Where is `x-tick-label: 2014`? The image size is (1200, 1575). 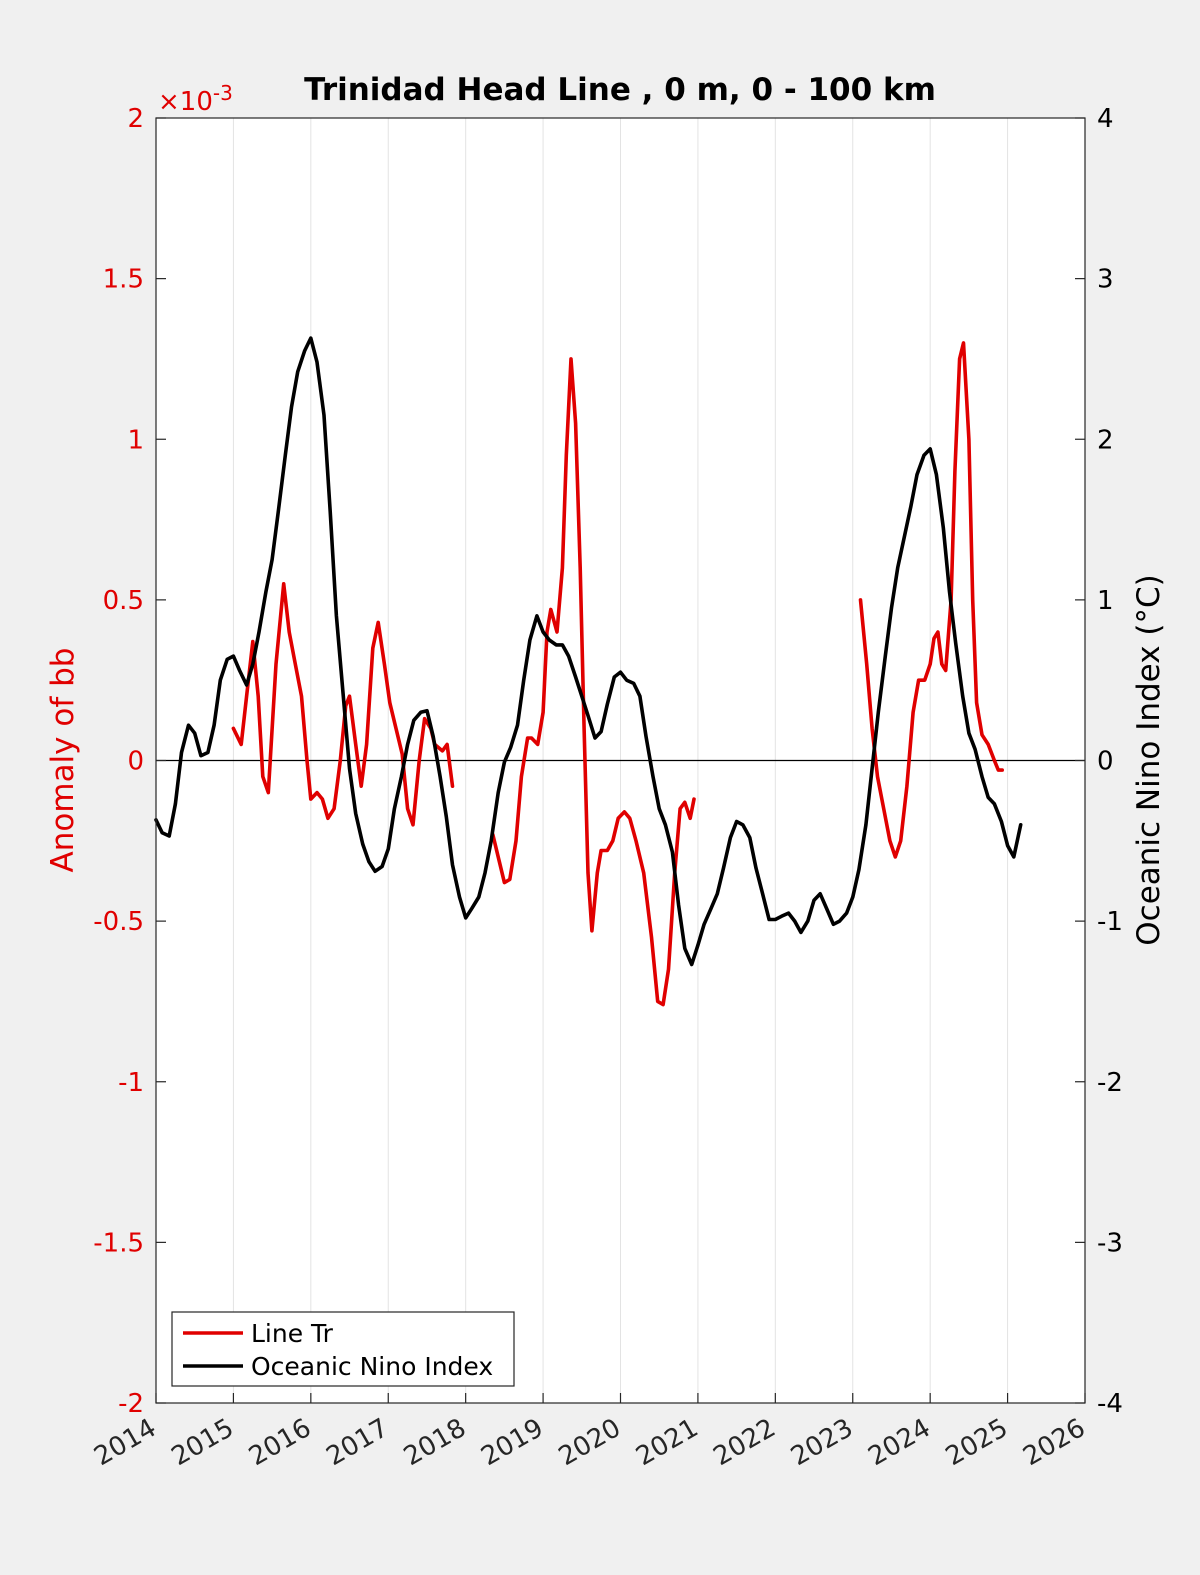
x-tick-label: 2014 is located at coordinates (125, 1442).